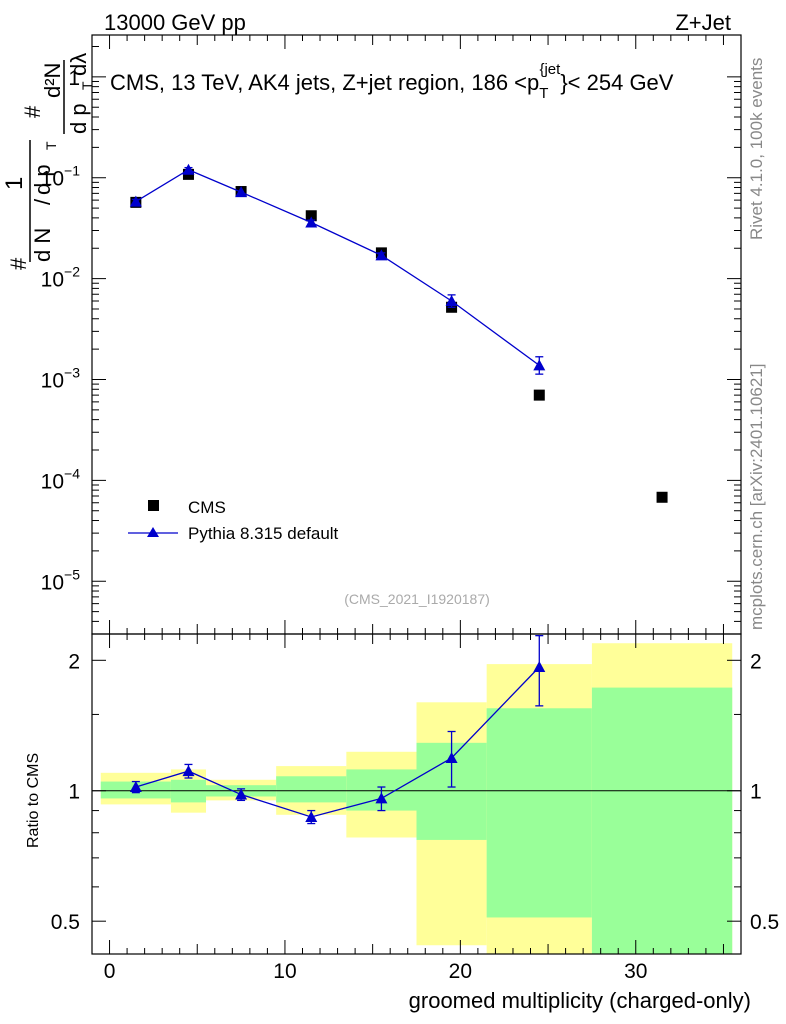 The width and height of the screenshot is (786, 1024). Describe the element at coordinates (74, 78) in the screenshot. I see `main-ytick-label: 1` at that location.